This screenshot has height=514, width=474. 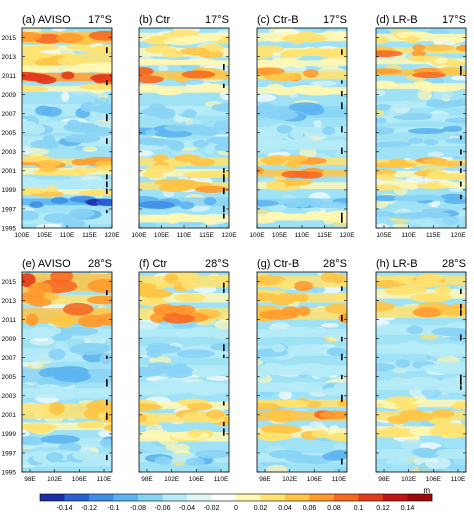 What do you see at coordinates (67, 128) in the screenshot?
I see `anomaly-field` at bounding box center [67, 128].